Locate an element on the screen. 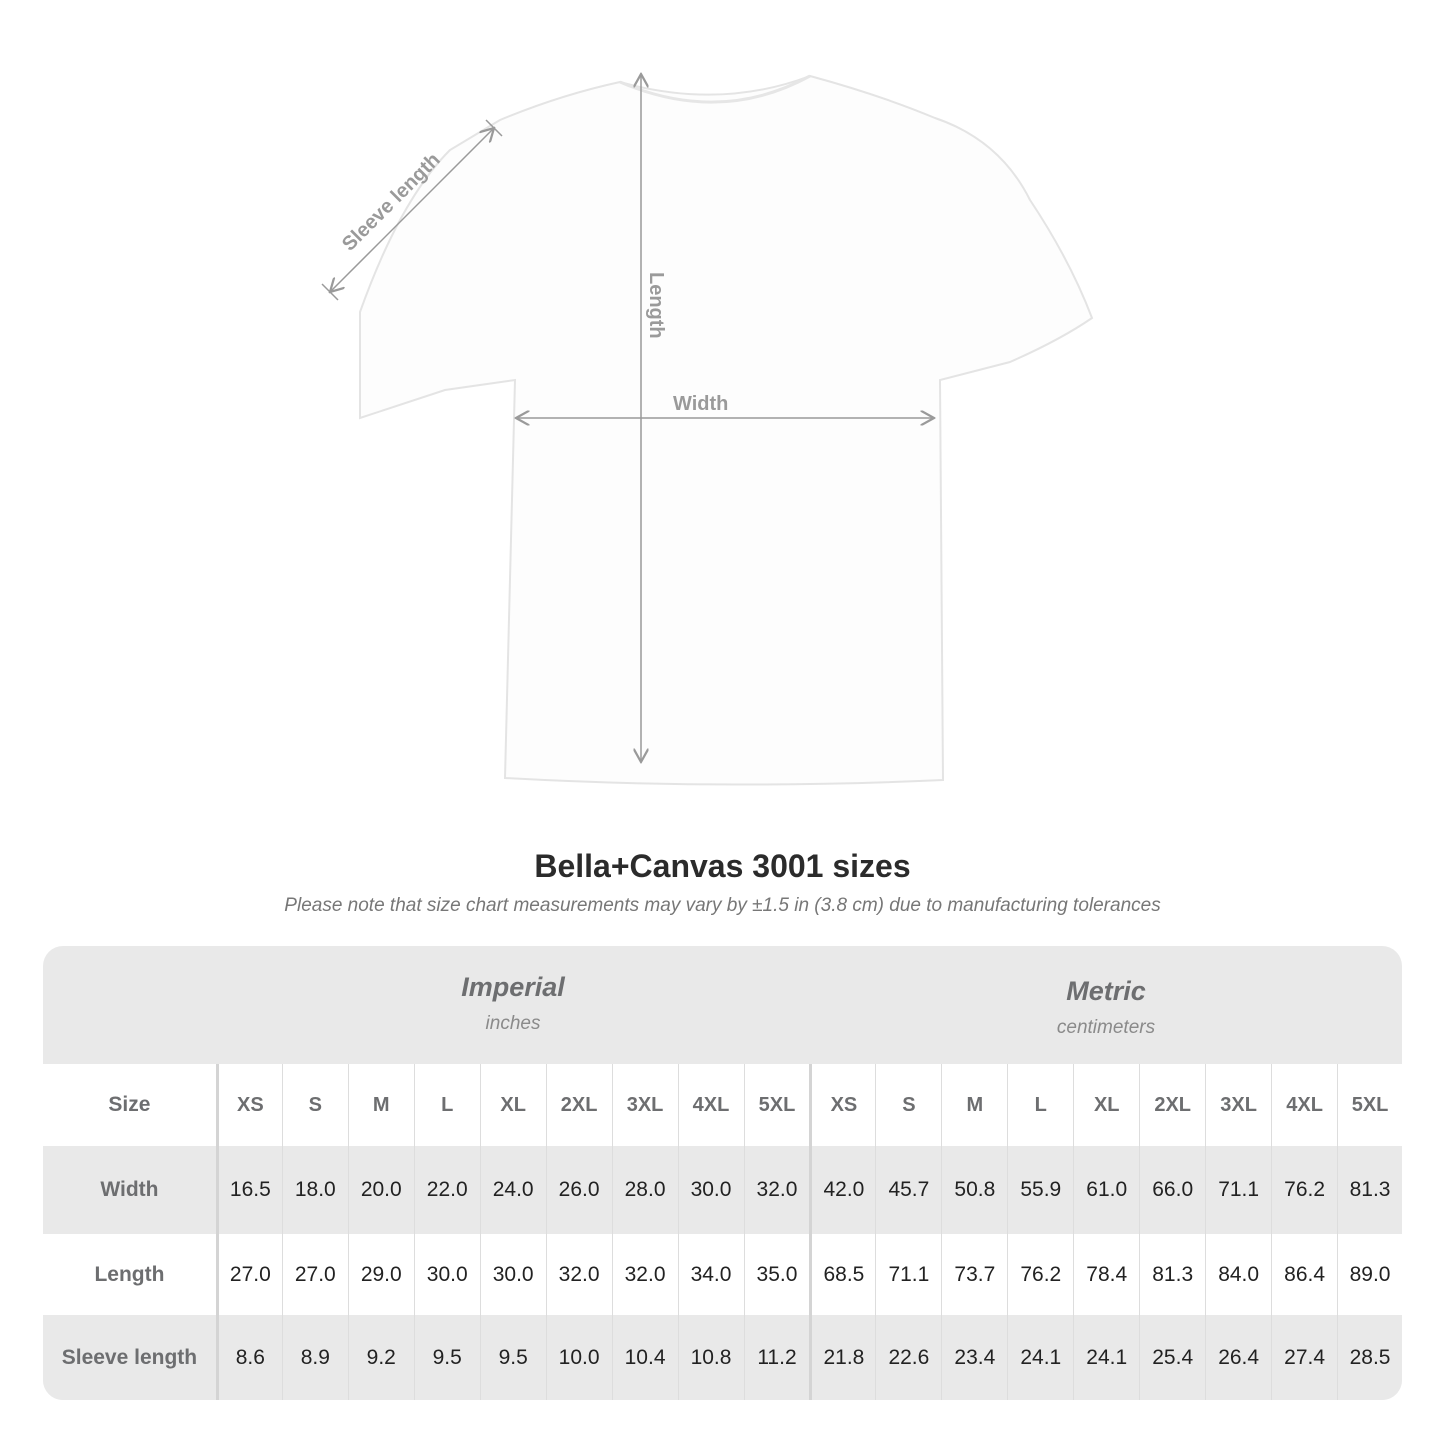 The height and width of the screenshot is (1445, 1445). length-label: Length is located at coordinates (656, 305).